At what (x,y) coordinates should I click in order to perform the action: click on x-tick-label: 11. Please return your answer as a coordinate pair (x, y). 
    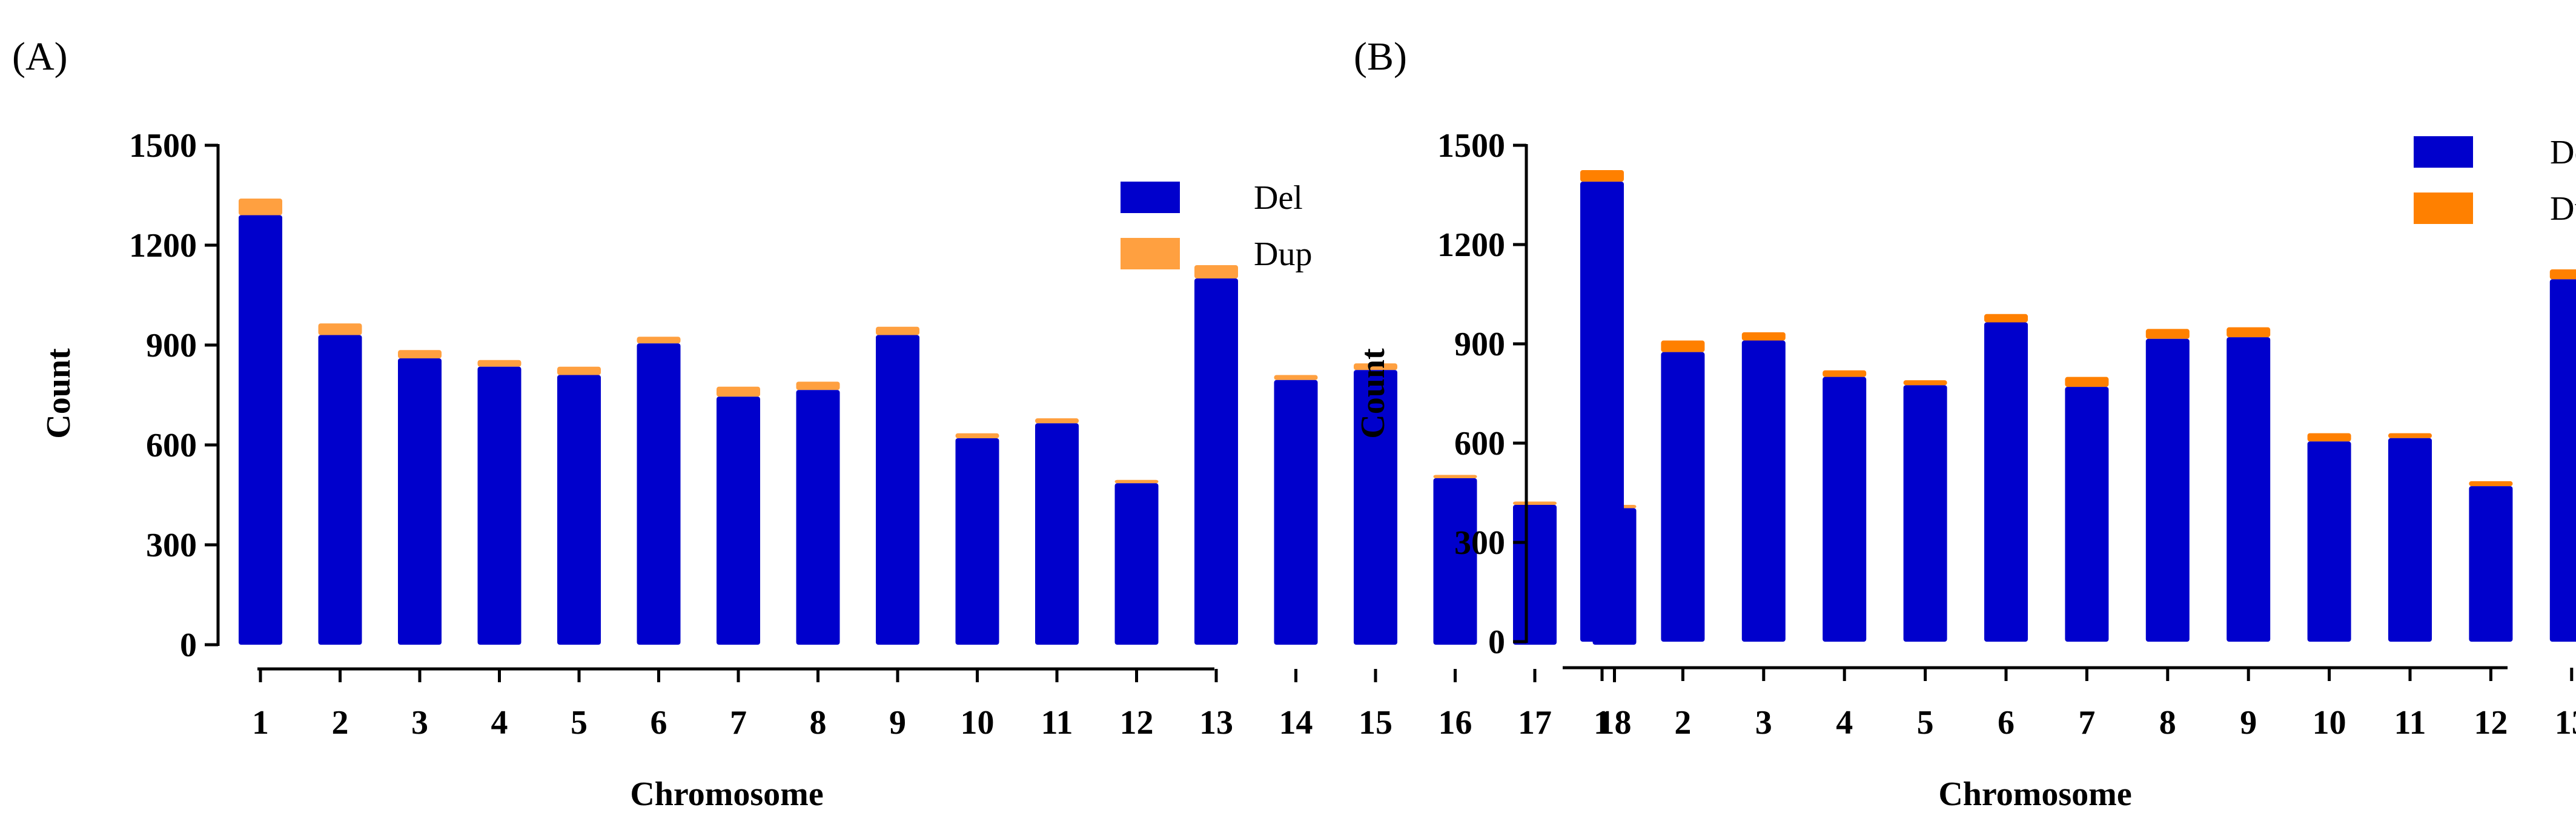
    Looking at the image, I should click on (1057, 723).